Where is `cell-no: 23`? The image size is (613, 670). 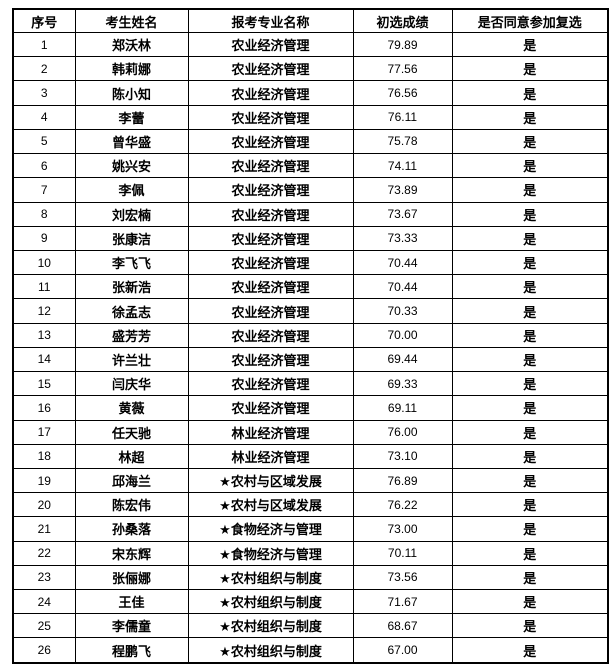 cell-no: 23 is located at coordinates (44, 577).